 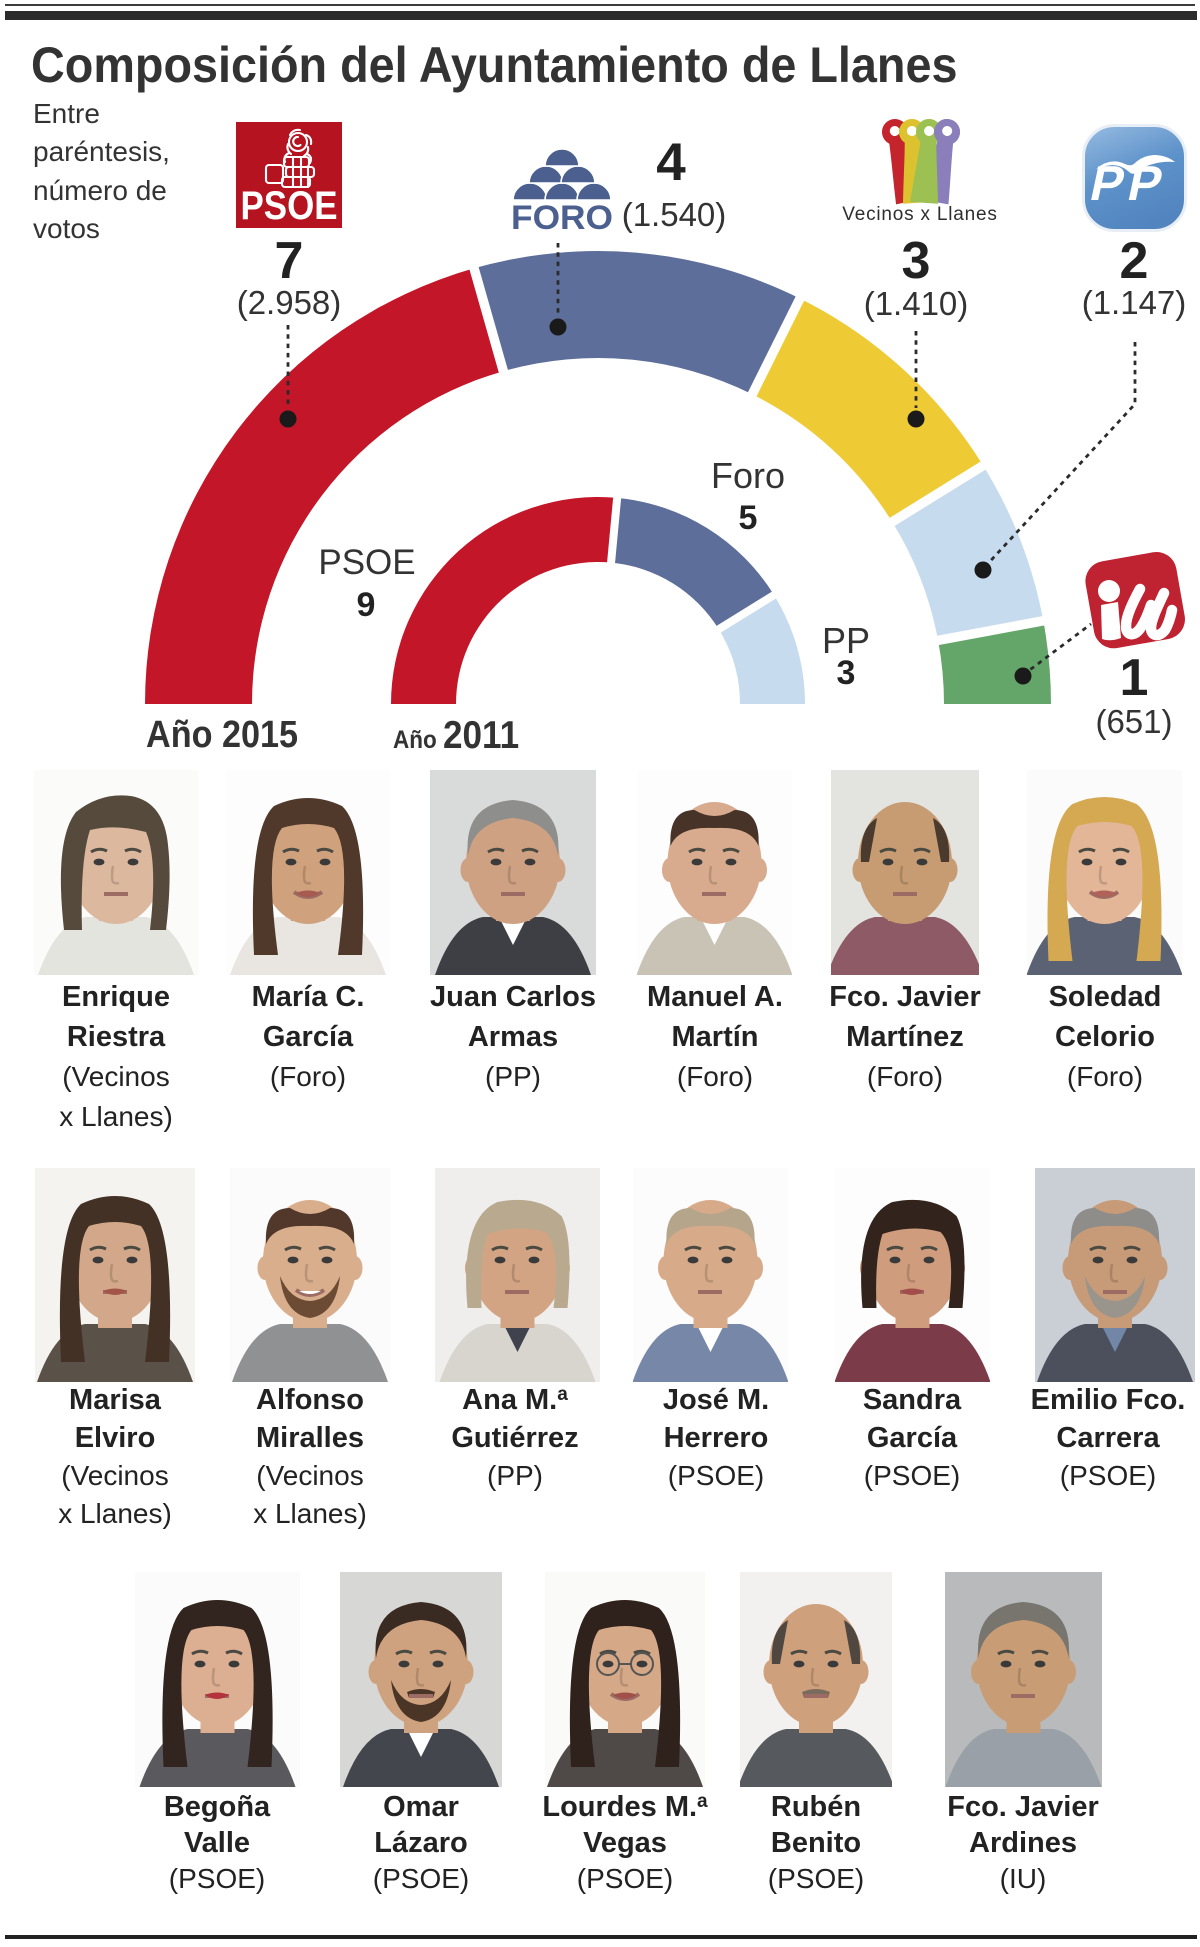 What do you see at coordinates (289, 206) in the screenshot?
I see `svg-text: PSOE` at bounding box center [289, 206].